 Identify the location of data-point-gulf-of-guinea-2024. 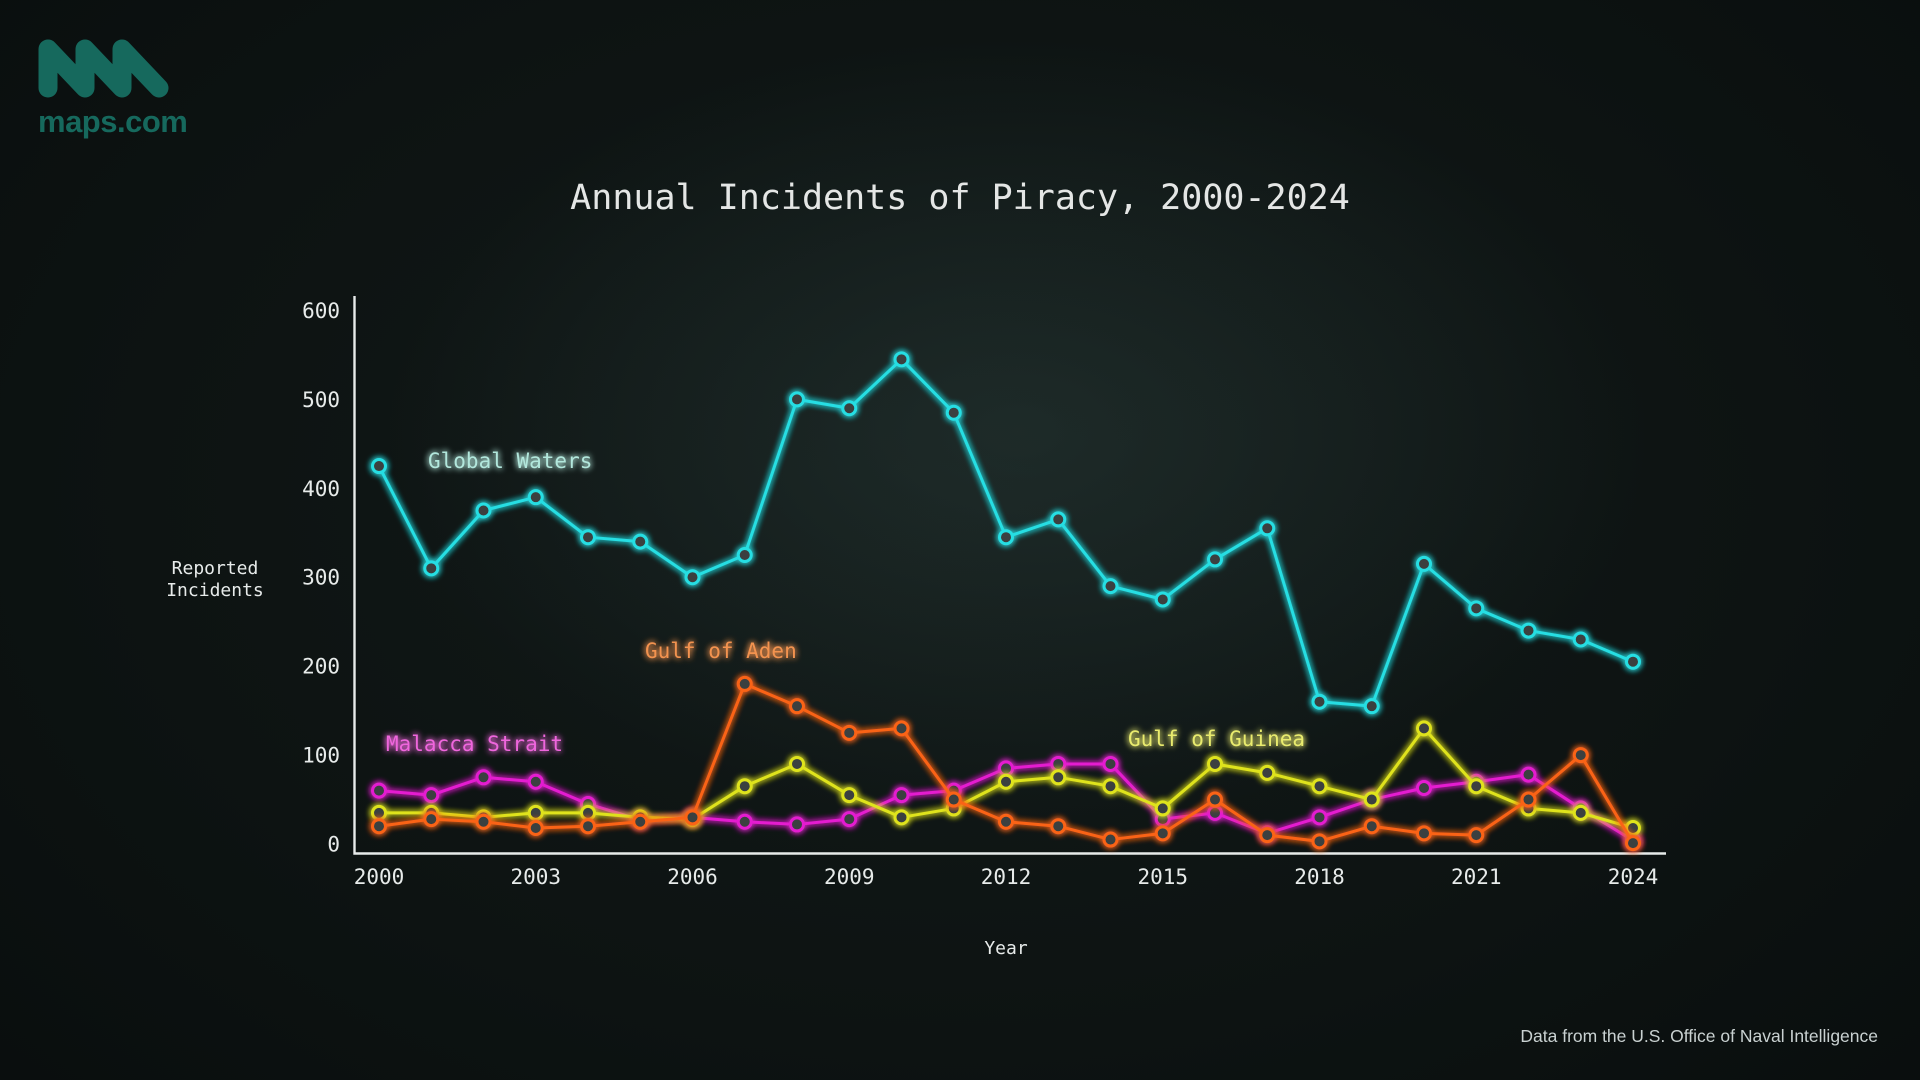
(1633, 827).